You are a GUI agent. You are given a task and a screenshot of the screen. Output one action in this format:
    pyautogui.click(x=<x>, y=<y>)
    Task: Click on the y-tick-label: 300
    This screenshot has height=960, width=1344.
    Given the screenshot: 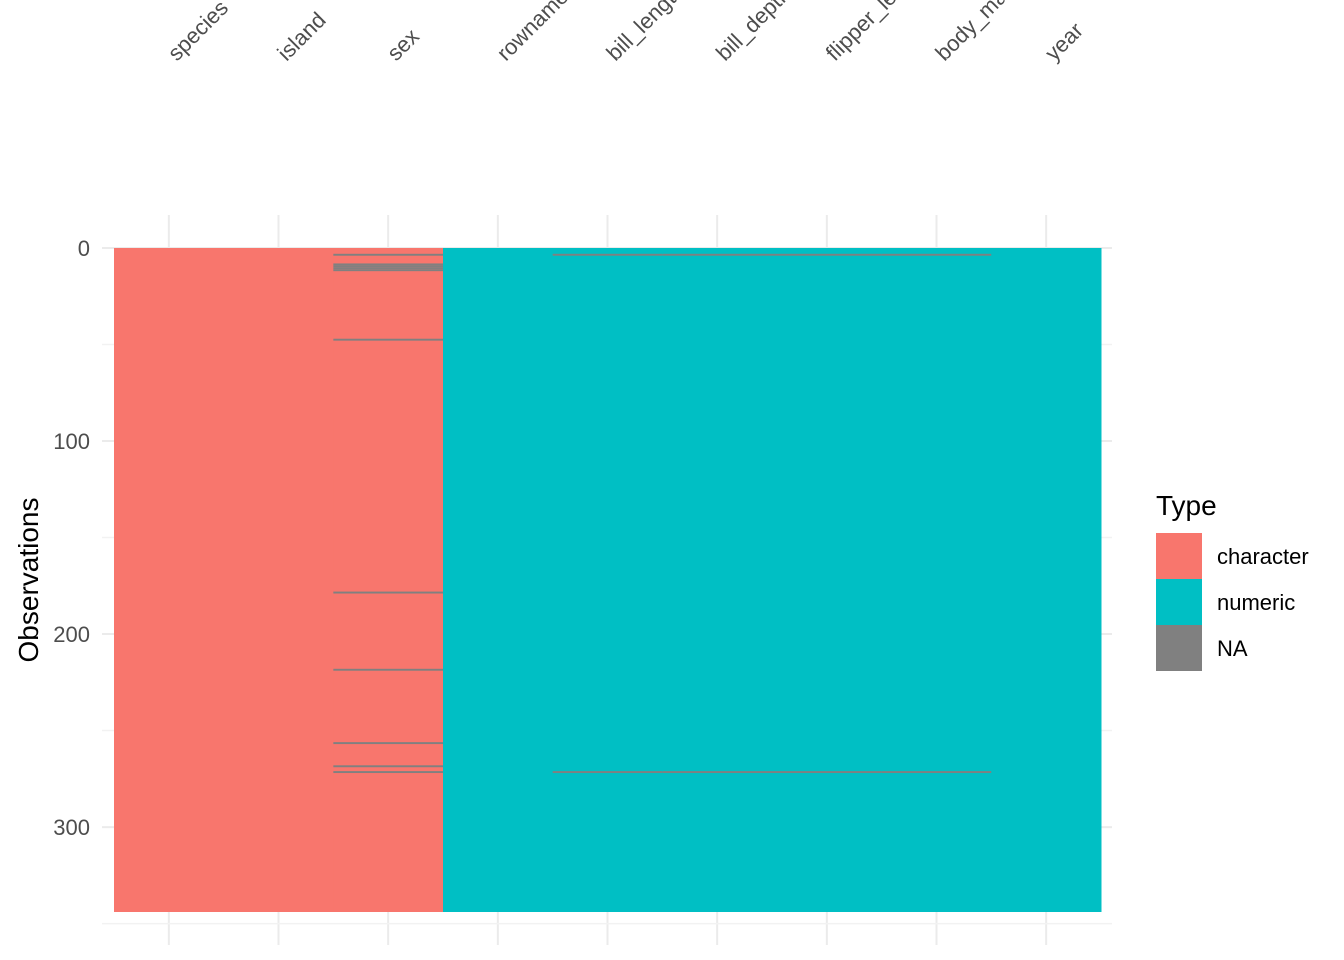 What is the action you would take?
    pyautogui.click(x=71, y=827)
    